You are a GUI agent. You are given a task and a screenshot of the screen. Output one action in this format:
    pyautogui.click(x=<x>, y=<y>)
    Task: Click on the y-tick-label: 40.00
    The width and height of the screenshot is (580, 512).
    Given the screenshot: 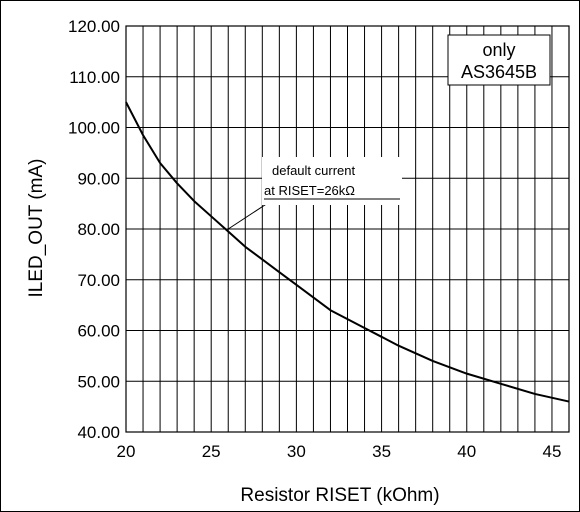 What is the action you would take?
    pyautogui.click(x=98, y=432)
    